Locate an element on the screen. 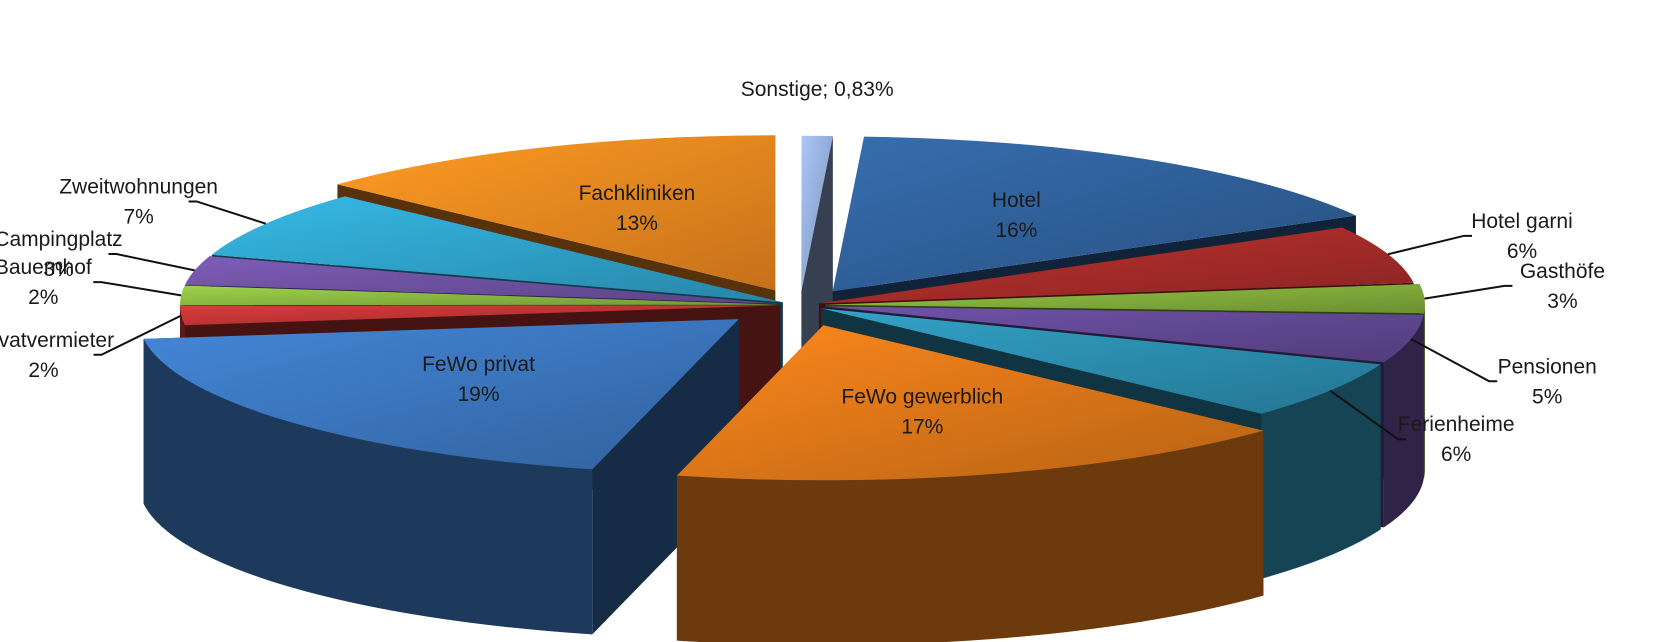 This screenshot has width=1669, height=642. pct-label-gasthoefe: 3% is located at coordinates (1562, 301).